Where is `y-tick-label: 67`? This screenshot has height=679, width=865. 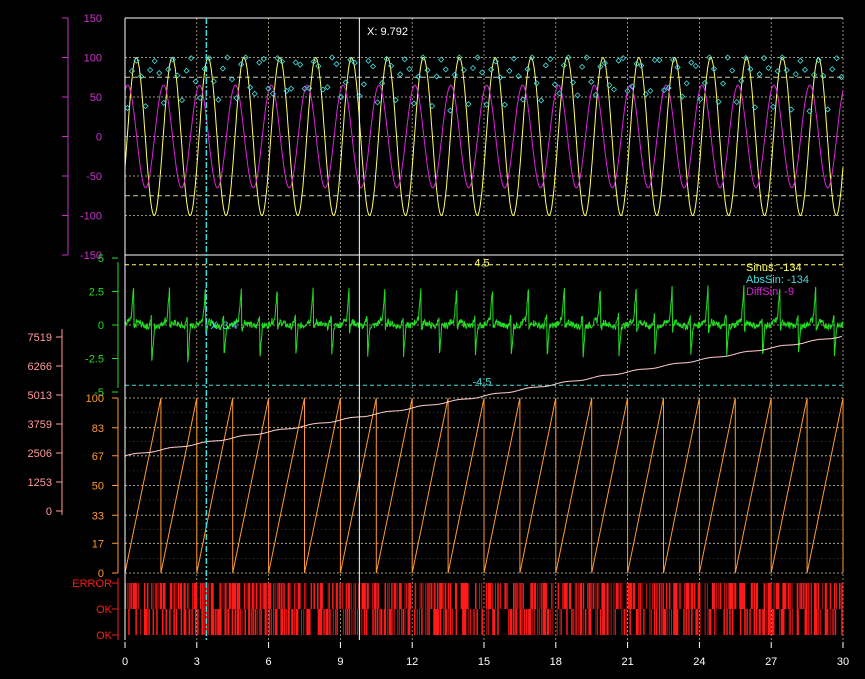
y-tick-label: 67 is located at coordinates (98, 457).